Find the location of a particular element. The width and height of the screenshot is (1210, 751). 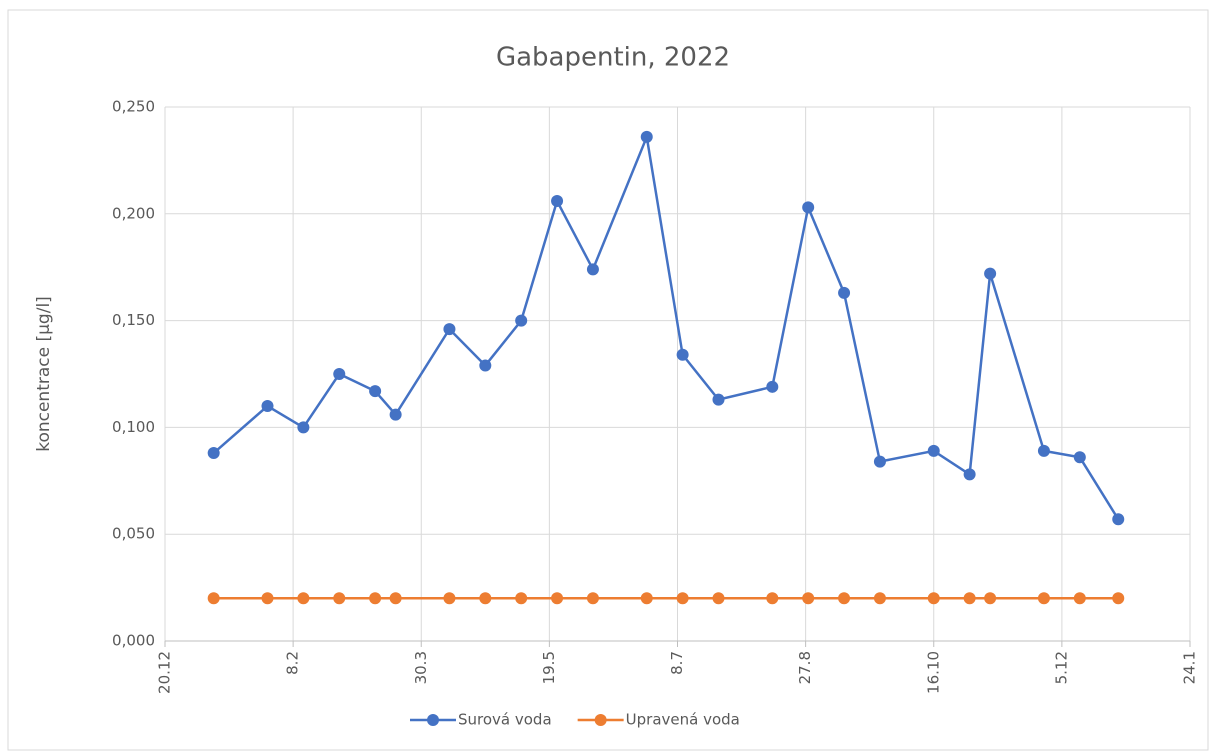

x-tick-label: 27.8 is located at coordinates (805, 667).